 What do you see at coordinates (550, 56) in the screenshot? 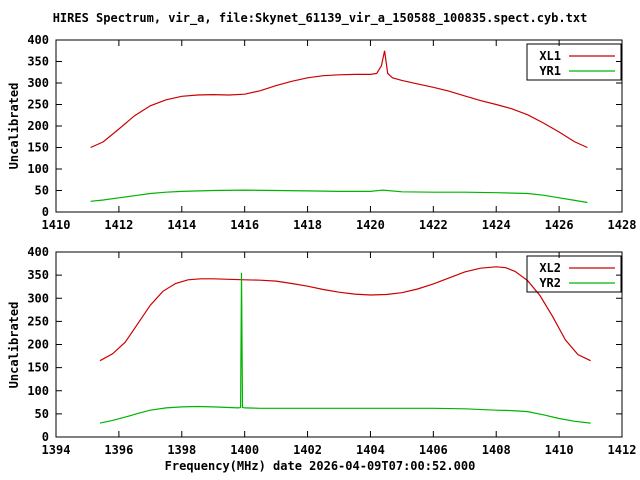
I see `svg-text: XL1` at bounding box center [550, 56].